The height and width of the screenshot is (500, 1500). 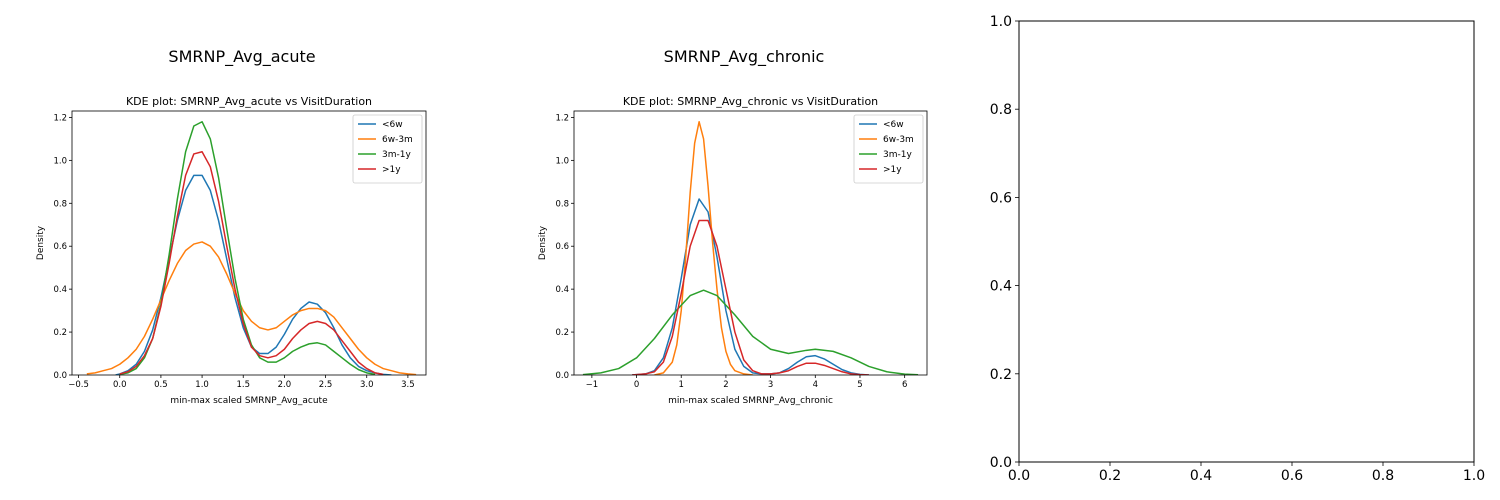 What do you see at coordinates (725, 385) in the screenshot?
I see `x-tick-label: 2` at bounding box center [725, 385].